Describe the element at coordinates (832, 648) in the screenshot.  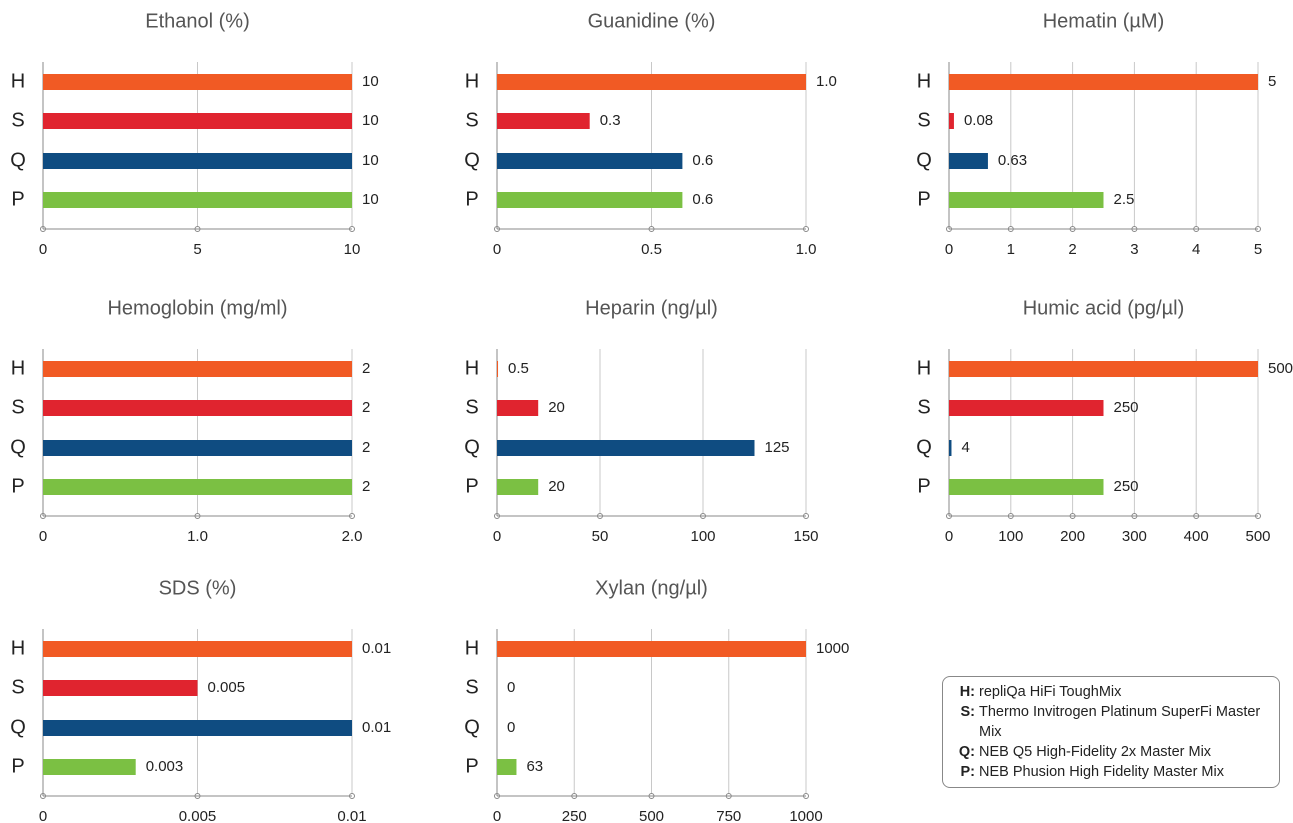
I see `value-label: 1000` at that location.